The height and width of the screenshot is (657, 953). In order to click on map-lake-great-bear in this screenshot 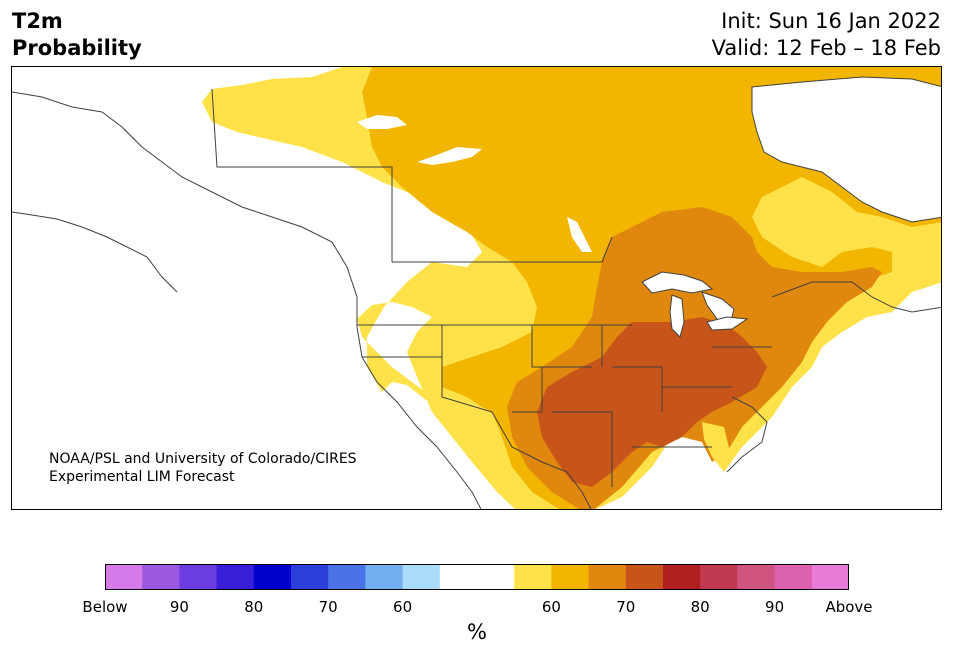, I will do `click(382, 122)`.